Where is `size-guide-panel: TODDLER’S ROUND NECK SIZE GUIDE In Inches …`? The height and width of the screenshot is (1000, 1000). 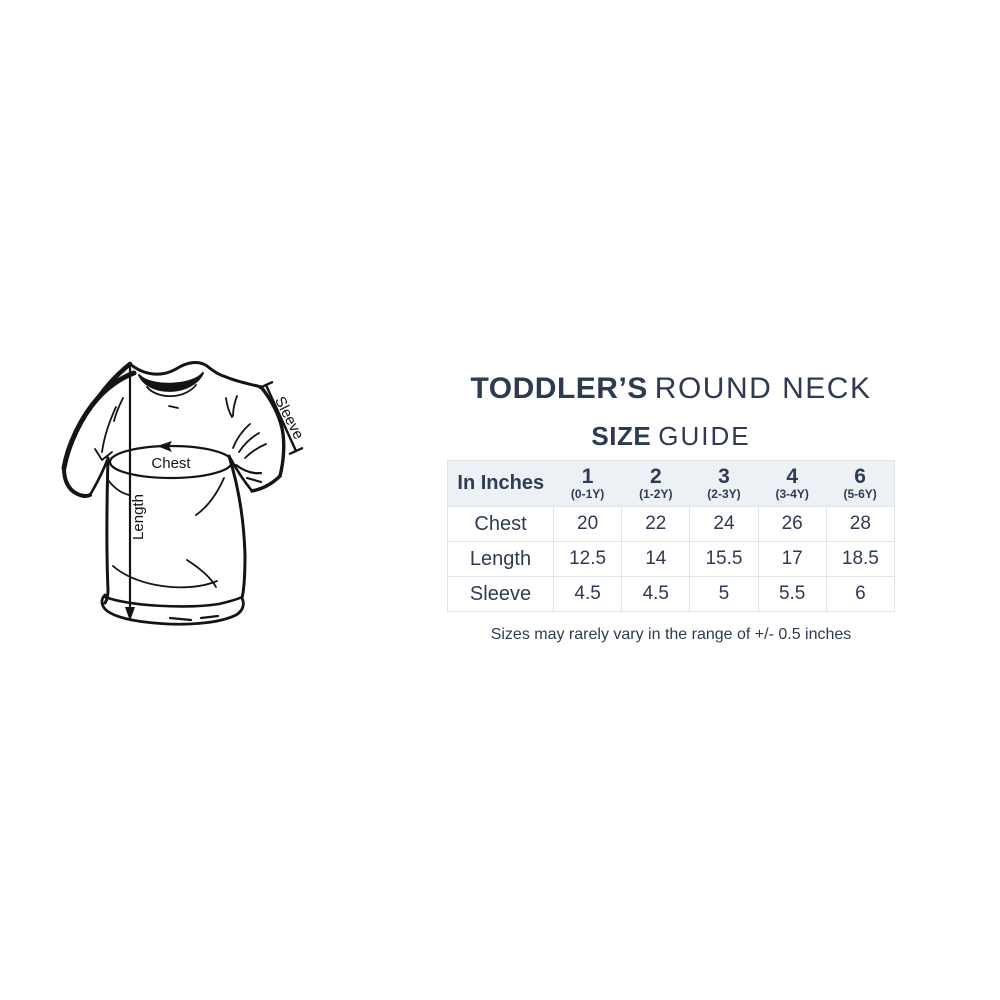
size-guide-panel: TODDLER’S ROUND NECK SIZE GUIDE In Inches … is located at coordinates (671, 508).